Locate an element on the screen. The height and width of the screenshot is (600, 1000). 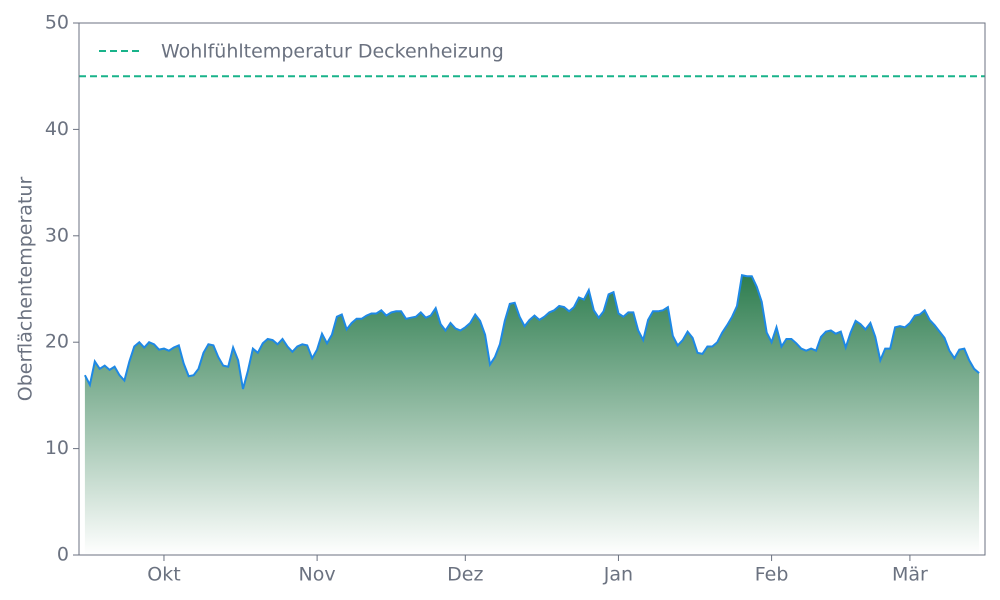
y-tick-label: 40 is located at coordinates (57, 129).